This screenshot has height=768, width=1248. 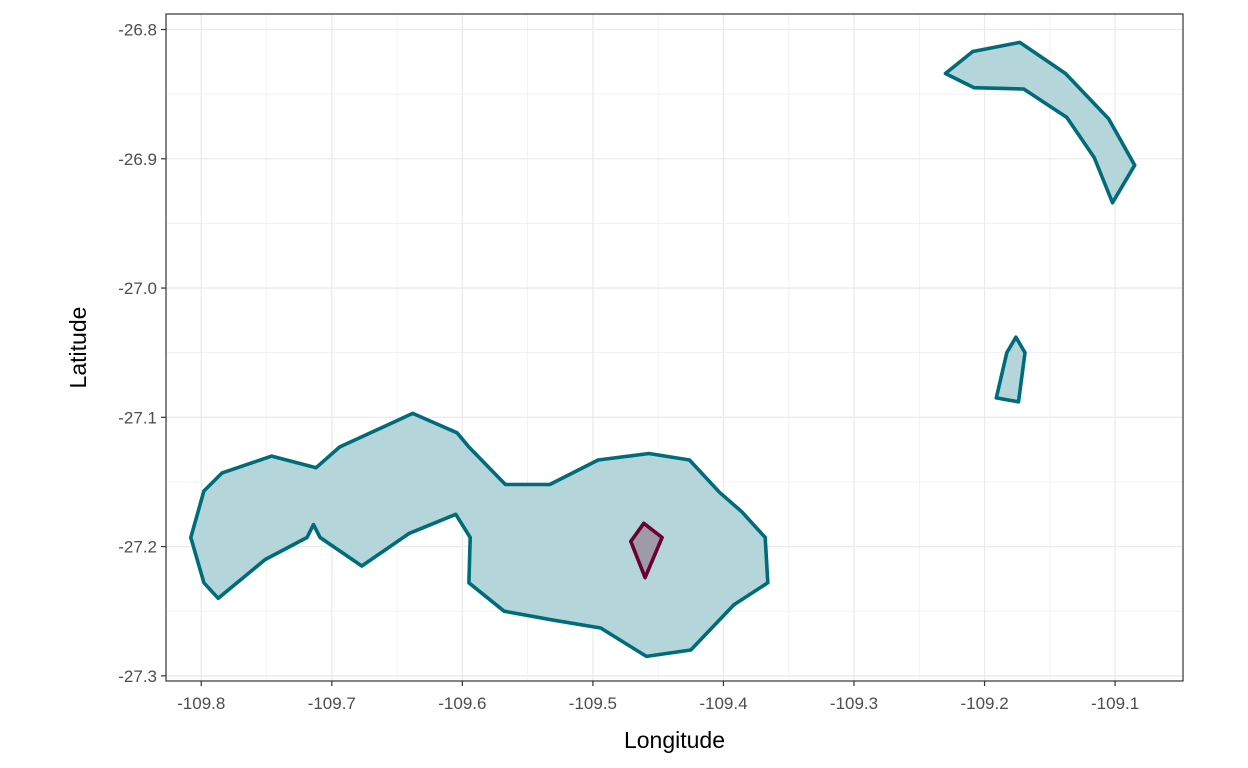 I want to click on y-tick-label: -27.3, so click(x=137, y=676).